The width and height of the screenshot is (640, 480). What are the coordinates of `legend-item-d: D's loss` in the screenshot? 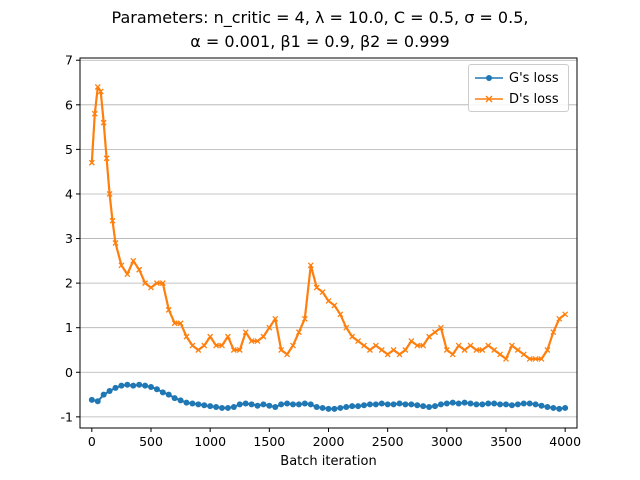 It's located at (517, 99).